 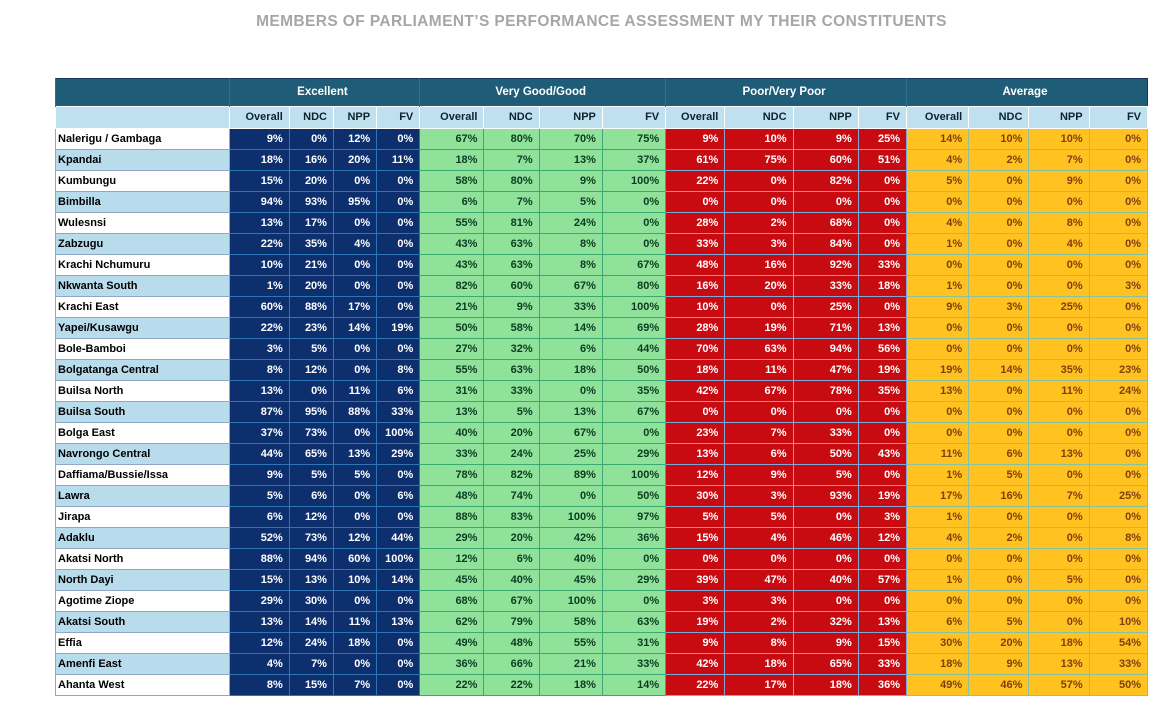 What do you see at coordinates (452, 685) in the screenshot?
I see `cell-very_good_good-overall: 22%` at bounding box center [452, 685].